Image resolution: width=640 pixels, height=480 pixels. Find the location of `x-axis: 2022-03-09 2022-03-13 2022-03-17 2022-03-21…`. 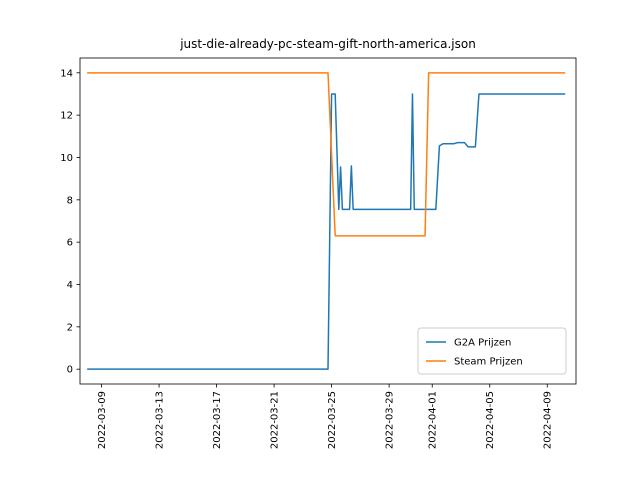

x-axis: 2022-03-09 2022-03-13 2022-03-17 2022-03-21… is located at coordinates (325, 416).